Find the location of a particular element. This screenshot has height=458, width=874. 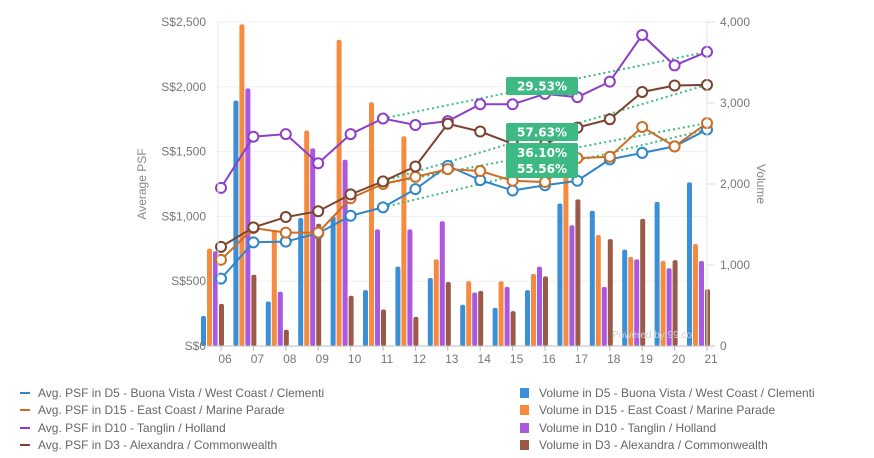

y-left-tick-label: S$1,500 is located at coordinates (183, 152).